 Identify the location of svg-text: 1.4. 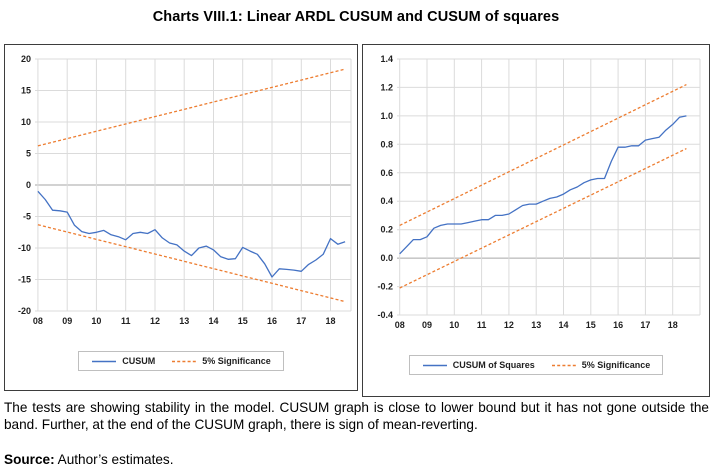
(386, 59).